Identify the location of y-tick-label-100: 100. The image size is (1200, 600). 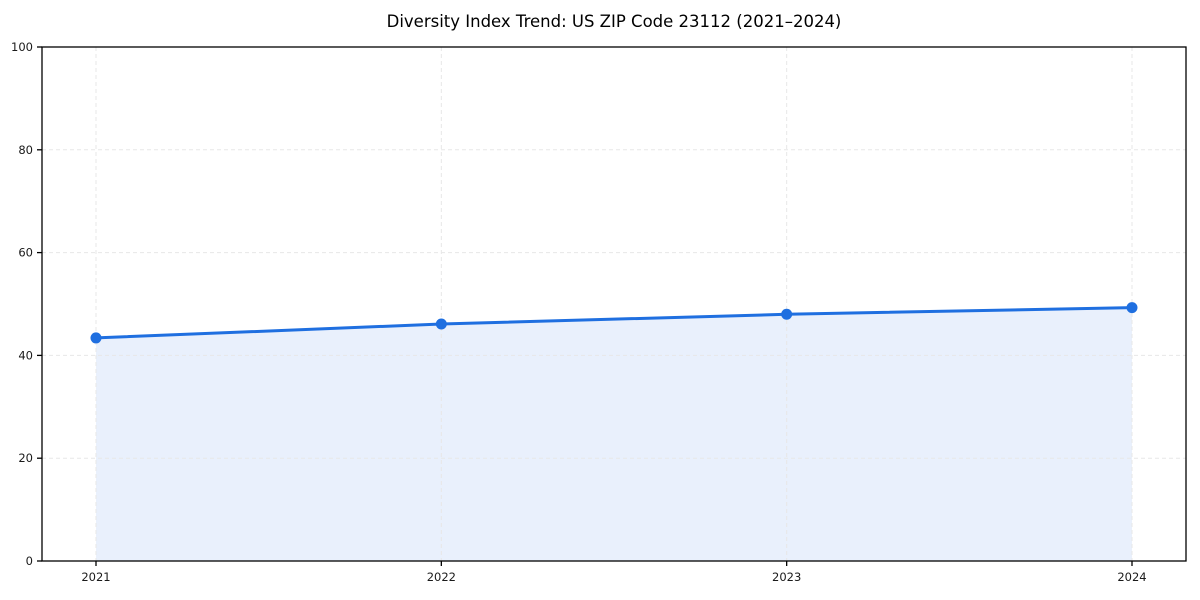
(22, 47).